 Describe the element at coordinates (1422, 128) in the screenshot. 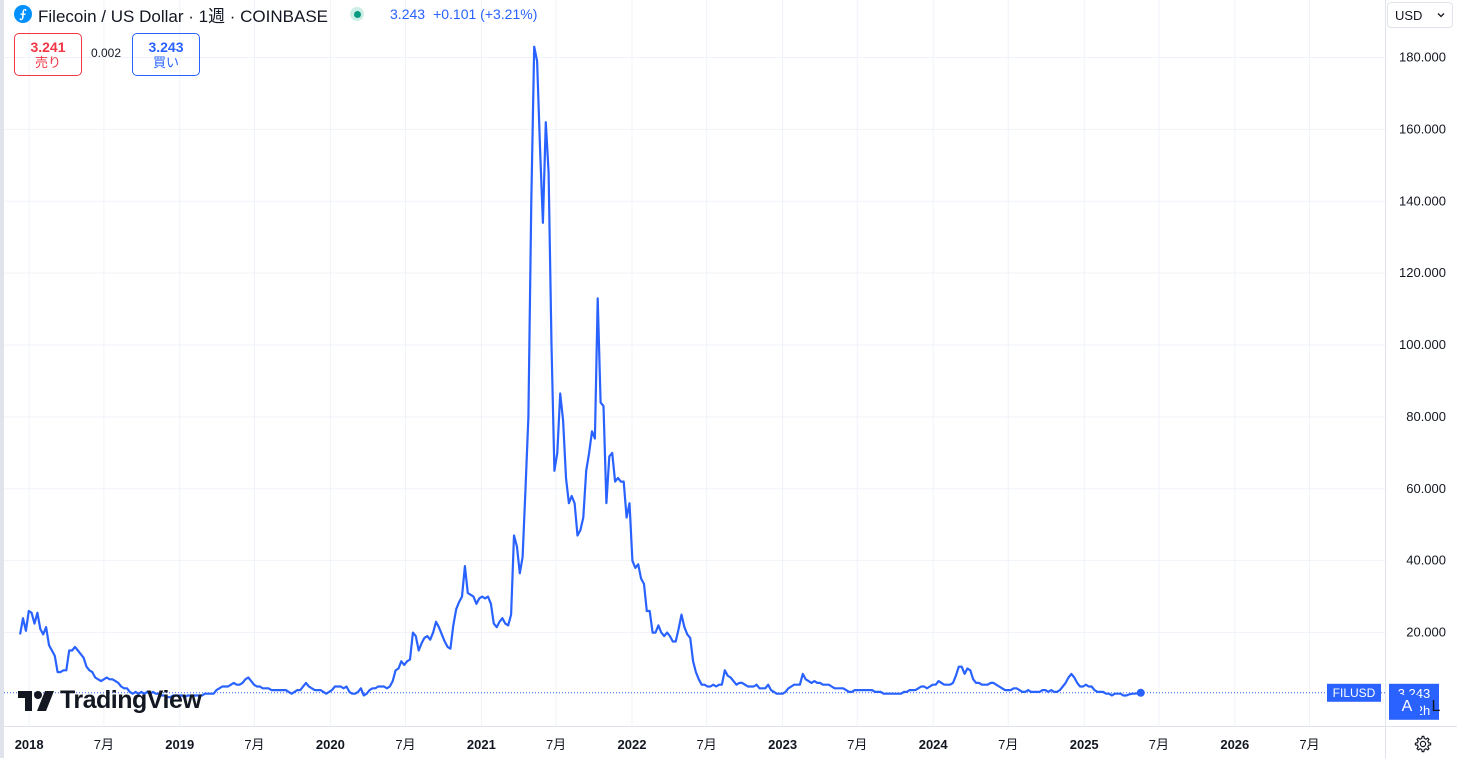

I see `y-tick-label: 160.000` at that location.